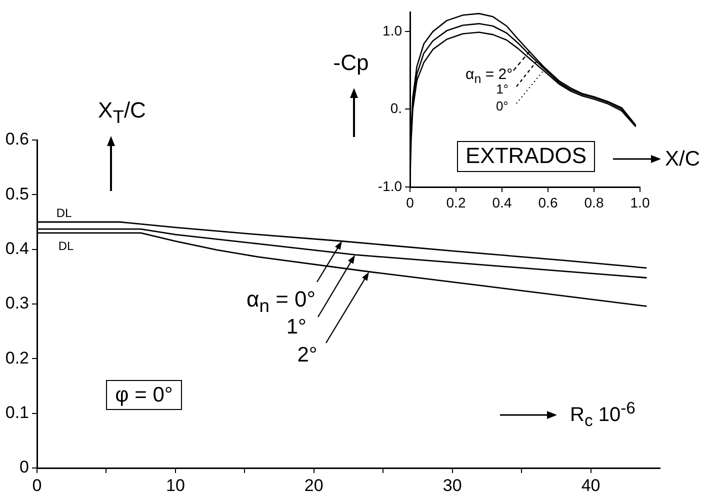 The image size is (704, 498). Describe the element at coordinates (144, 395) in the screenshot. I see `annotation: φ = 0°` at that location.